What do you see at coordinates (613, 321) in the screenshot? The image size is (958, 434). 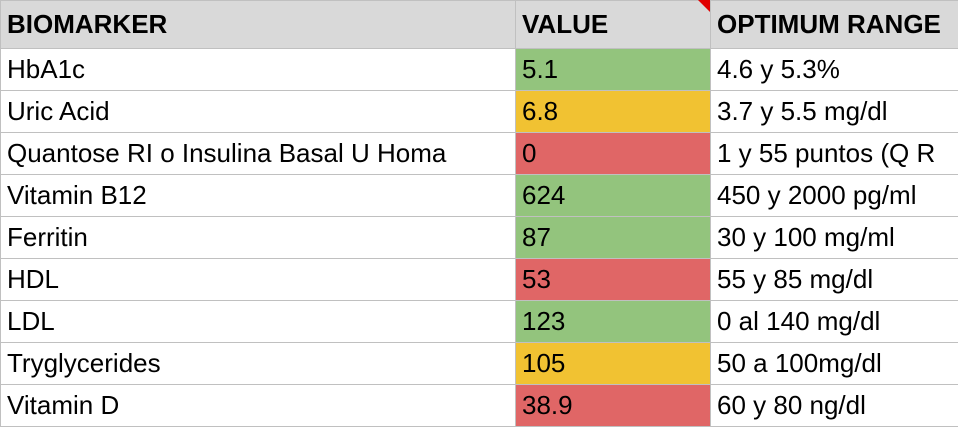 I see `value-cell: 123` at bounding box center [613, 321].